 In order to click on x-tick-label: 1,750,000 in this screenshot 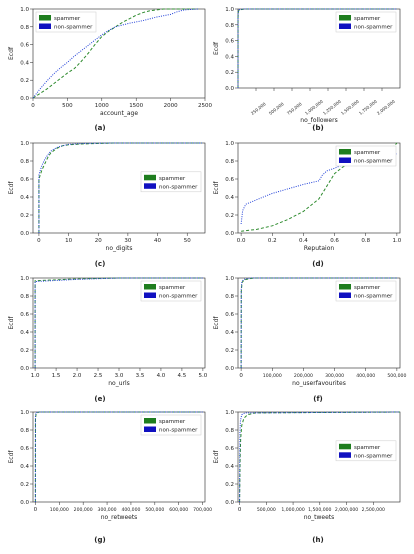, I will do `click(368, 107)`.